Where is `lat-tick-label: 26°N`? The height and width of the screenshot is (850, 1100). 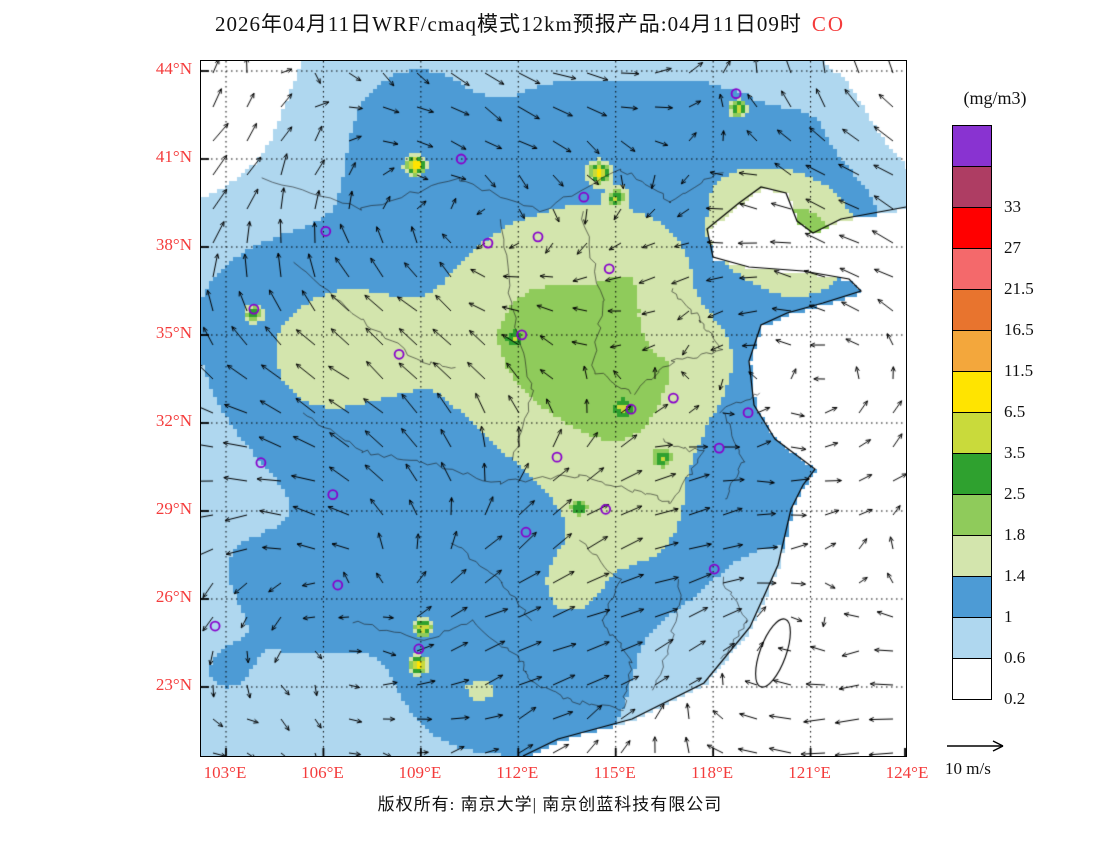 lat-tick-label: 26°N is located at coordinates (173, 596).